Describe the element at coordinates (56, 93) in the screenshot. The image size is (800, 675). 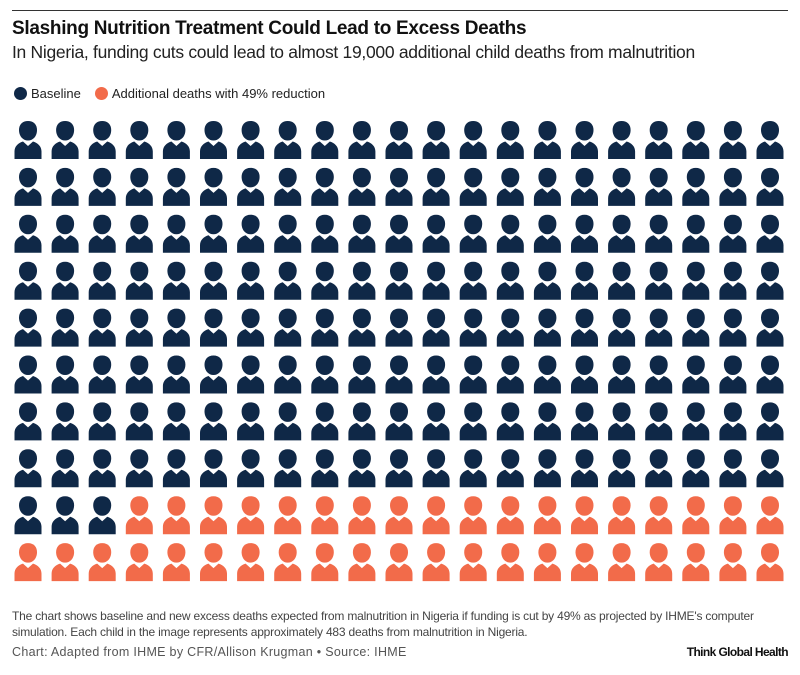
I see `legend-label: Baseline` at that location.